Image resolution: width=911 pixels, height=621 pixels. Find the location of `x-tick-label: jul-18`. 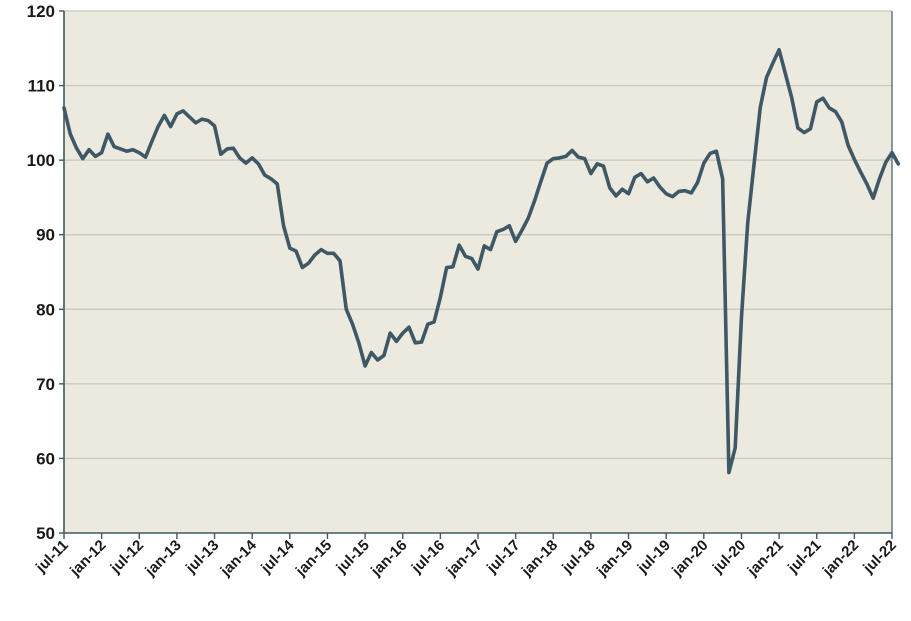

x-tick-label: jul-18 is located at coordinates (578, 557).